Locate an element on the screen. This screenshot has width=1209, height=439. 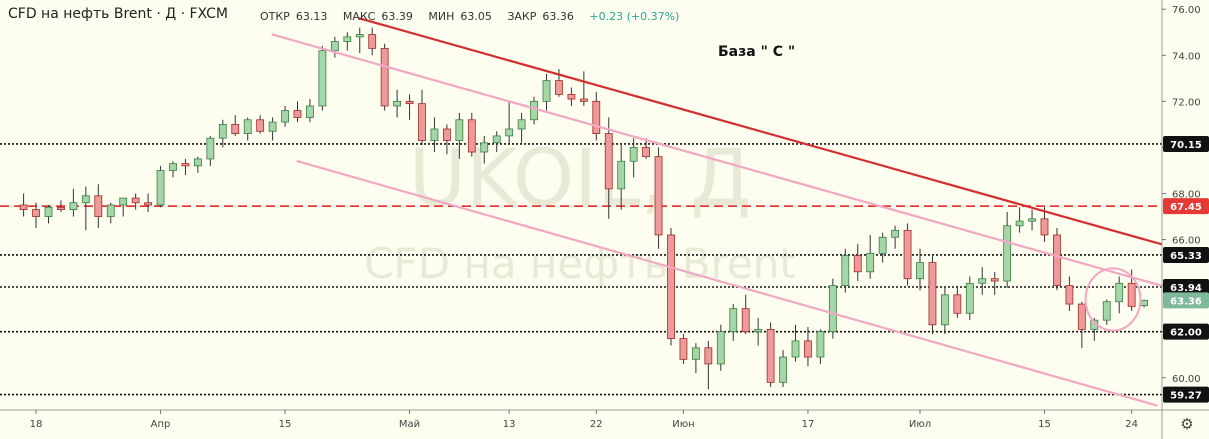
gear-icon: ⚙ is located at coordinates (1187, 424).